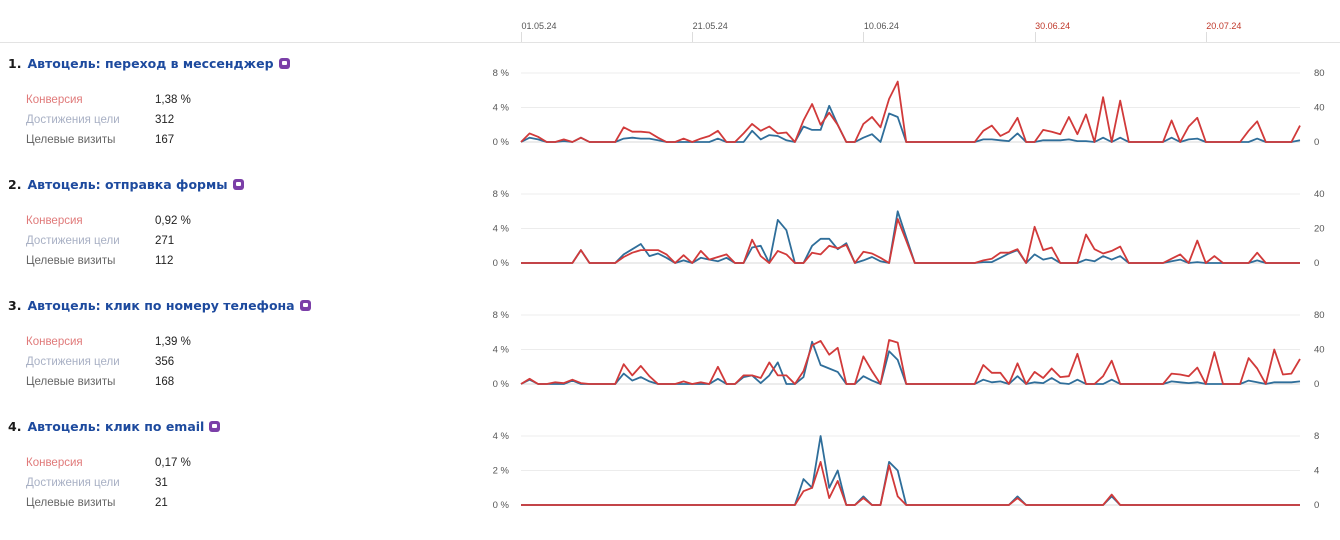 This screenshot has width=1340, height=540. Describe the element at coordinates (305, 305) in the screenshot. I see `phone-icon` at that location.